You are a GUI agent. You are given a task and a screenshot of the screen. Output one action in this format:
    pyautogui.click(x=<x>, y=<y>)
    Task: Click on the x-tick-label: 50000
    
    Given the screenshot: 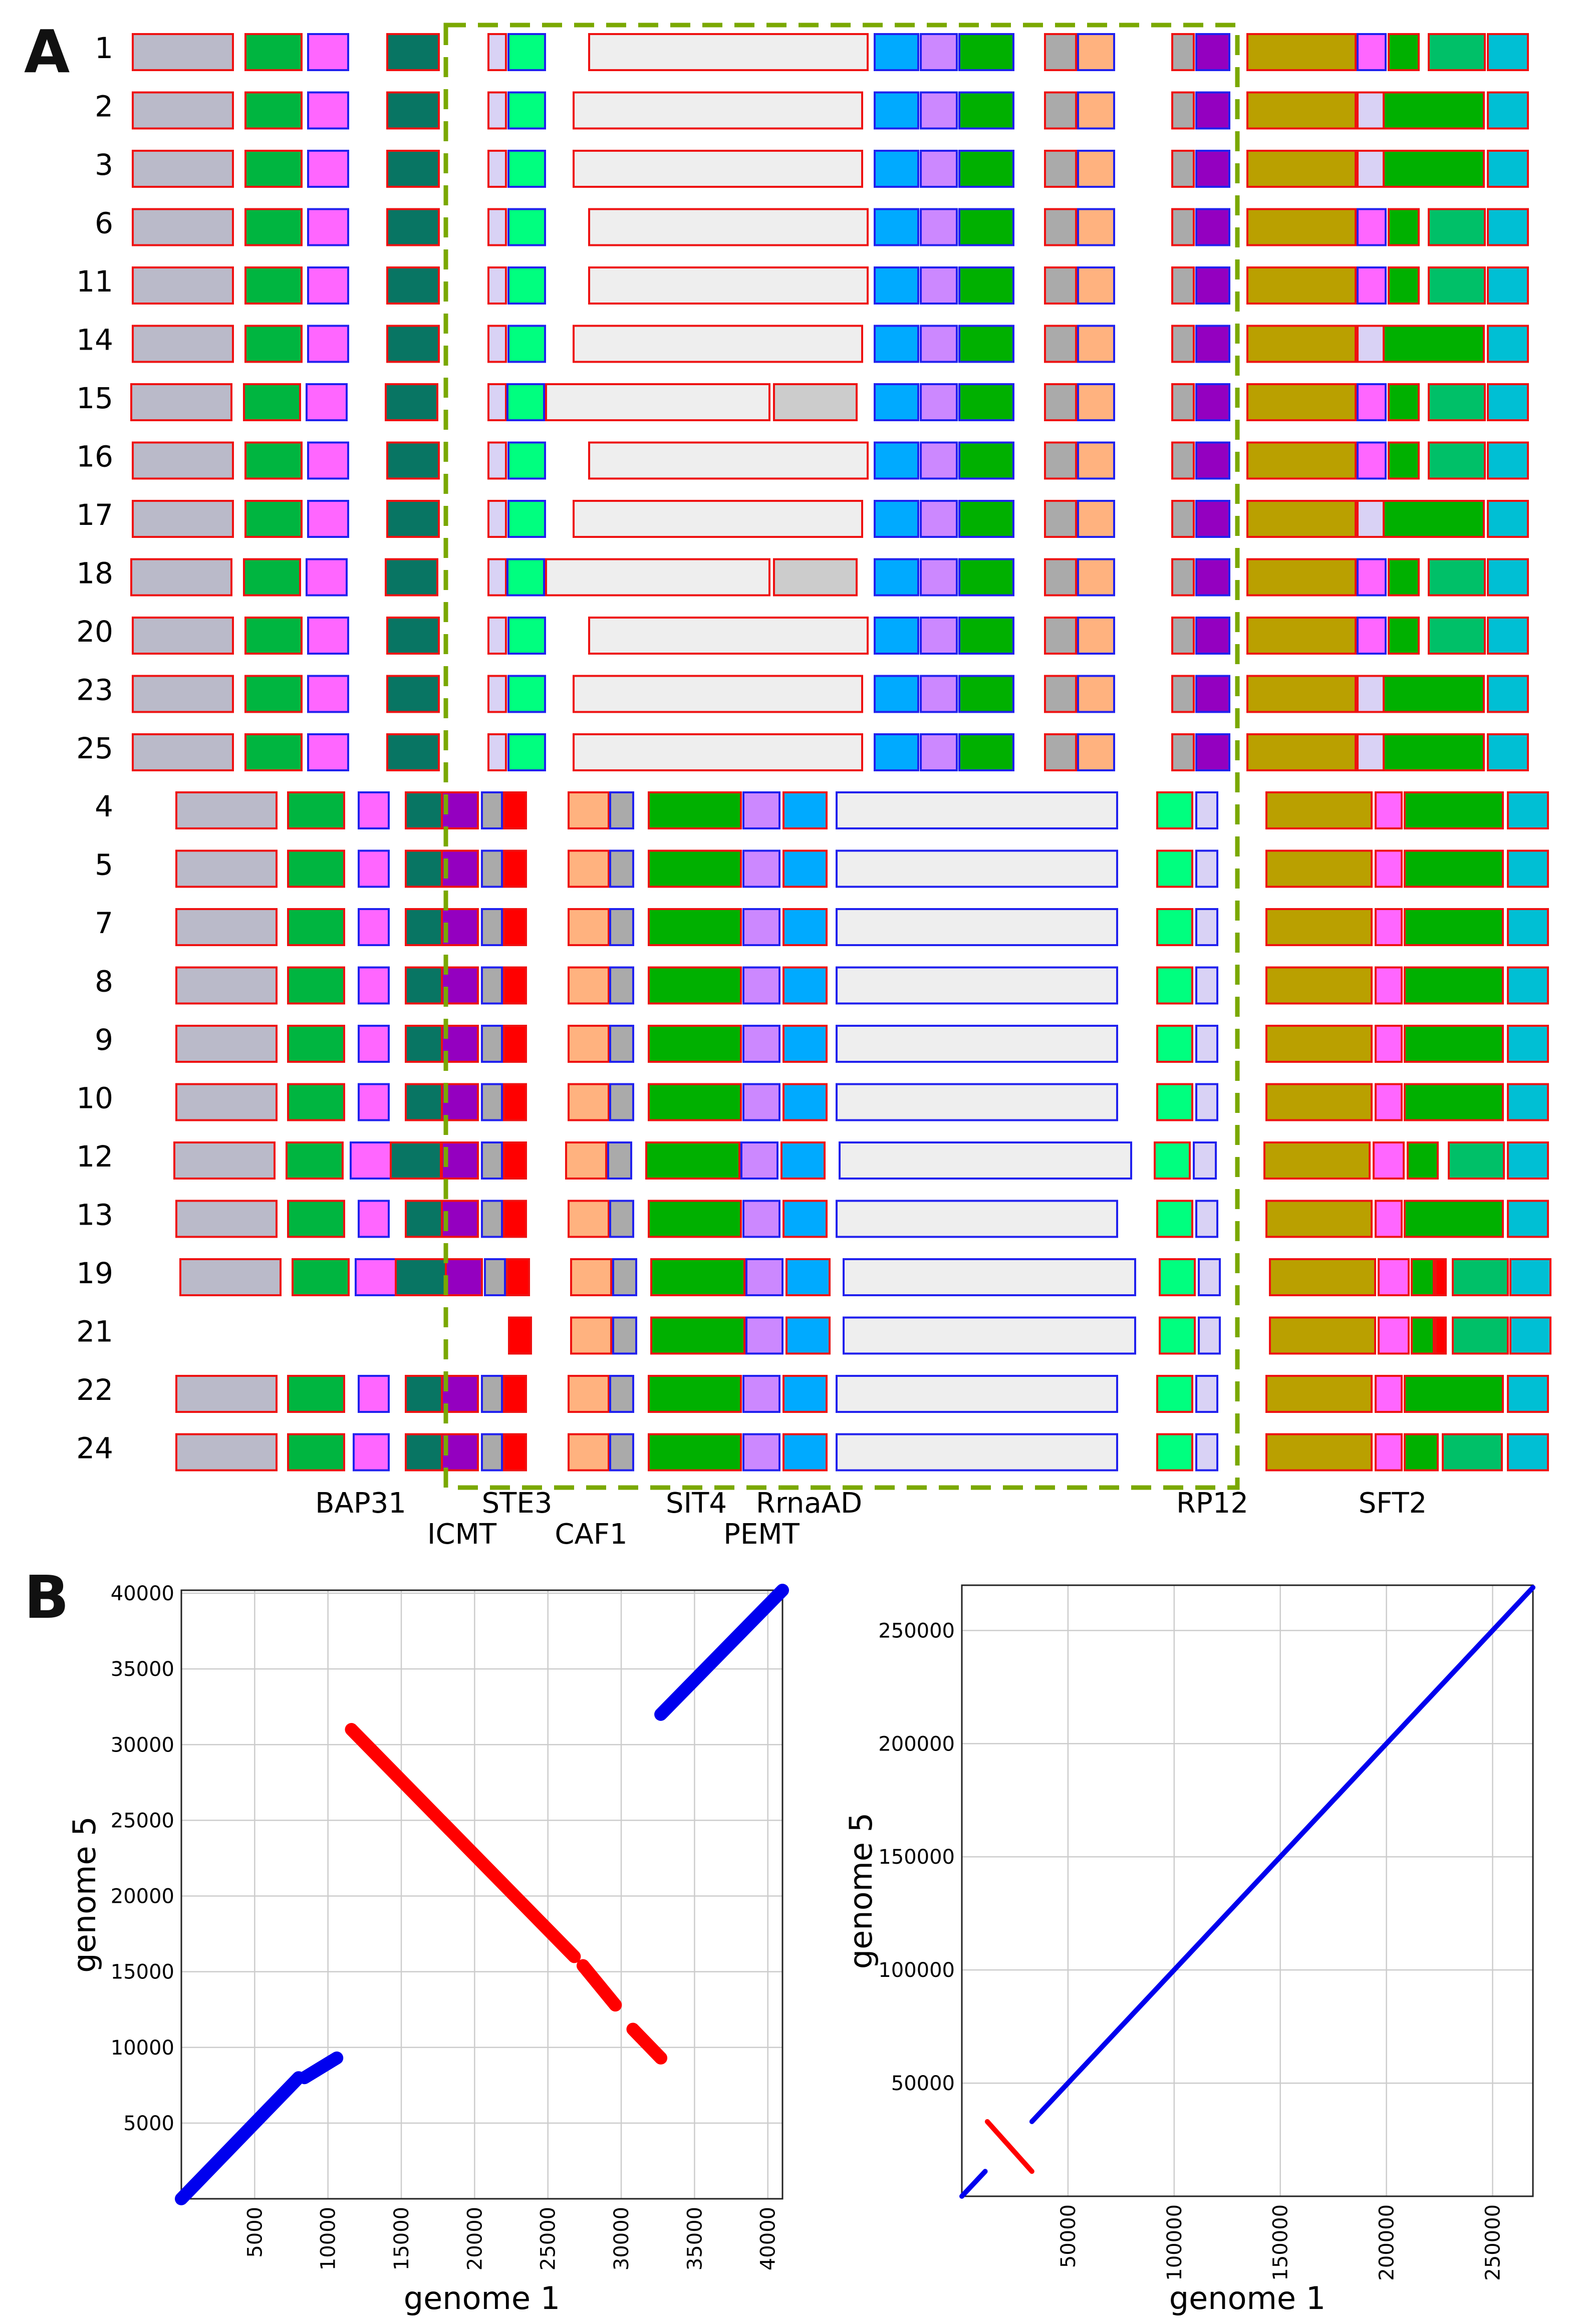 What is the action you would take?
    pyautogui.click(x=1068, y=2236)
    